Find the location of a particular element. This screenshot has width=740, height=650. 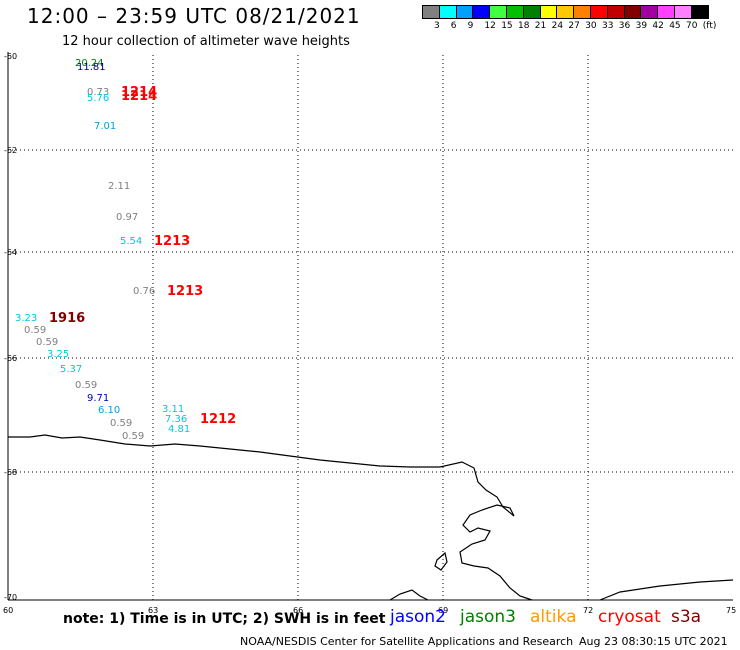

wave-height-label: 0.73 is located at coordinates (98, 92).